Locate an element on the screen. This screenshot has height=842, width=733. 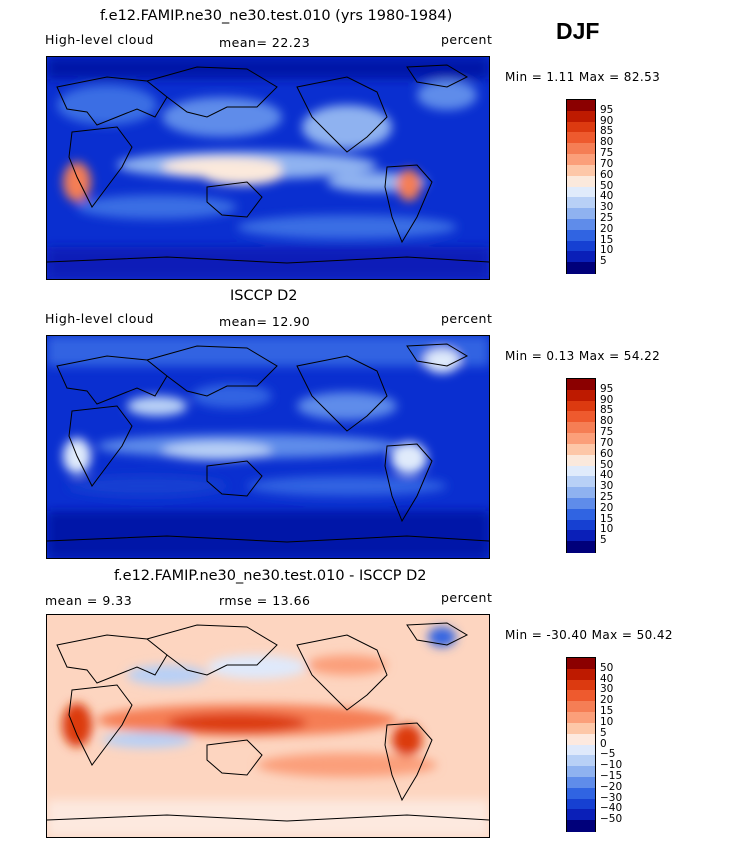
colorbar-tick-label: −5 is located at coordinates (608, 754).